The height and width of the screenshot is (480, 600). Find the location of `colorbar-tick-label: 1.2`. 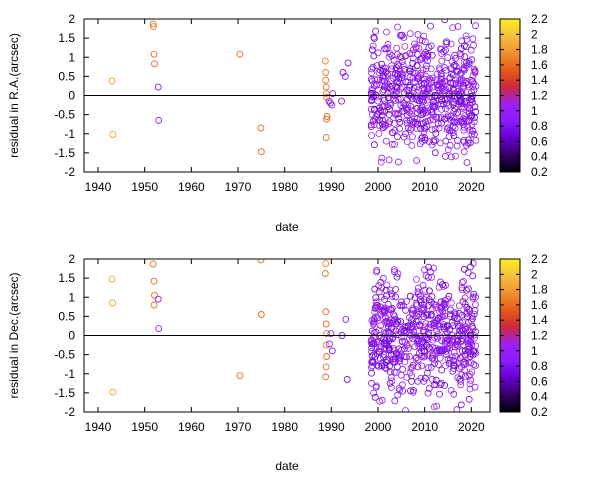

colorbar-tick-label: 1.2 is located at coordinates (539, 336).